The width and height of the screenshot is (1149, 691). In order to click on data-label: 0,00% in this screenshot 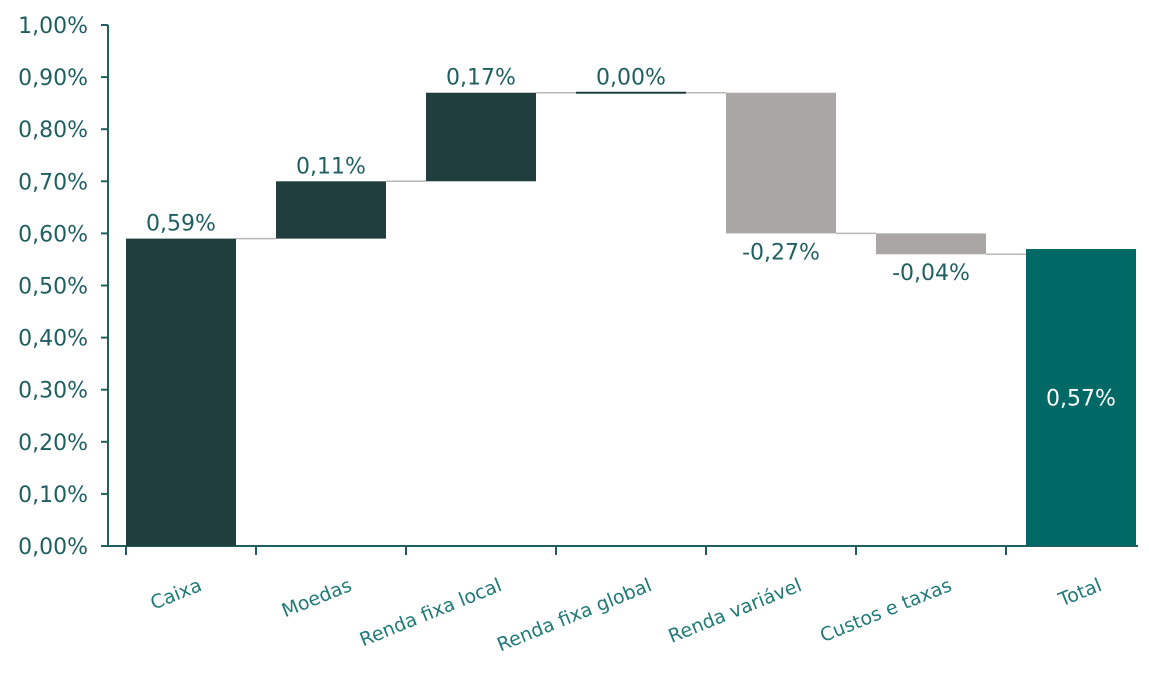, I will do `click(631, 78)`.